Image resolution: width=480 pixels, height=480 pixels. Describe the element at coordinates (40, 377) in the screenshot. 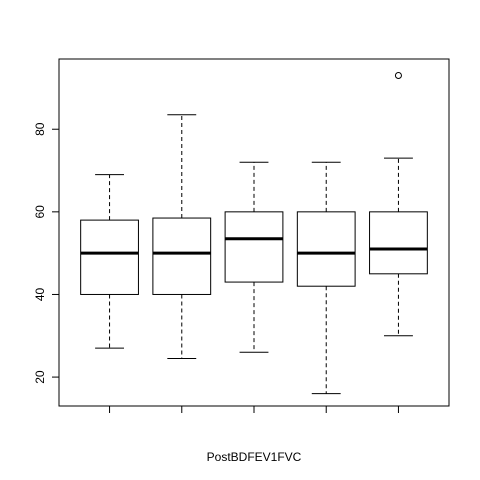

I see `y-tick-label-0: 20` at that location.